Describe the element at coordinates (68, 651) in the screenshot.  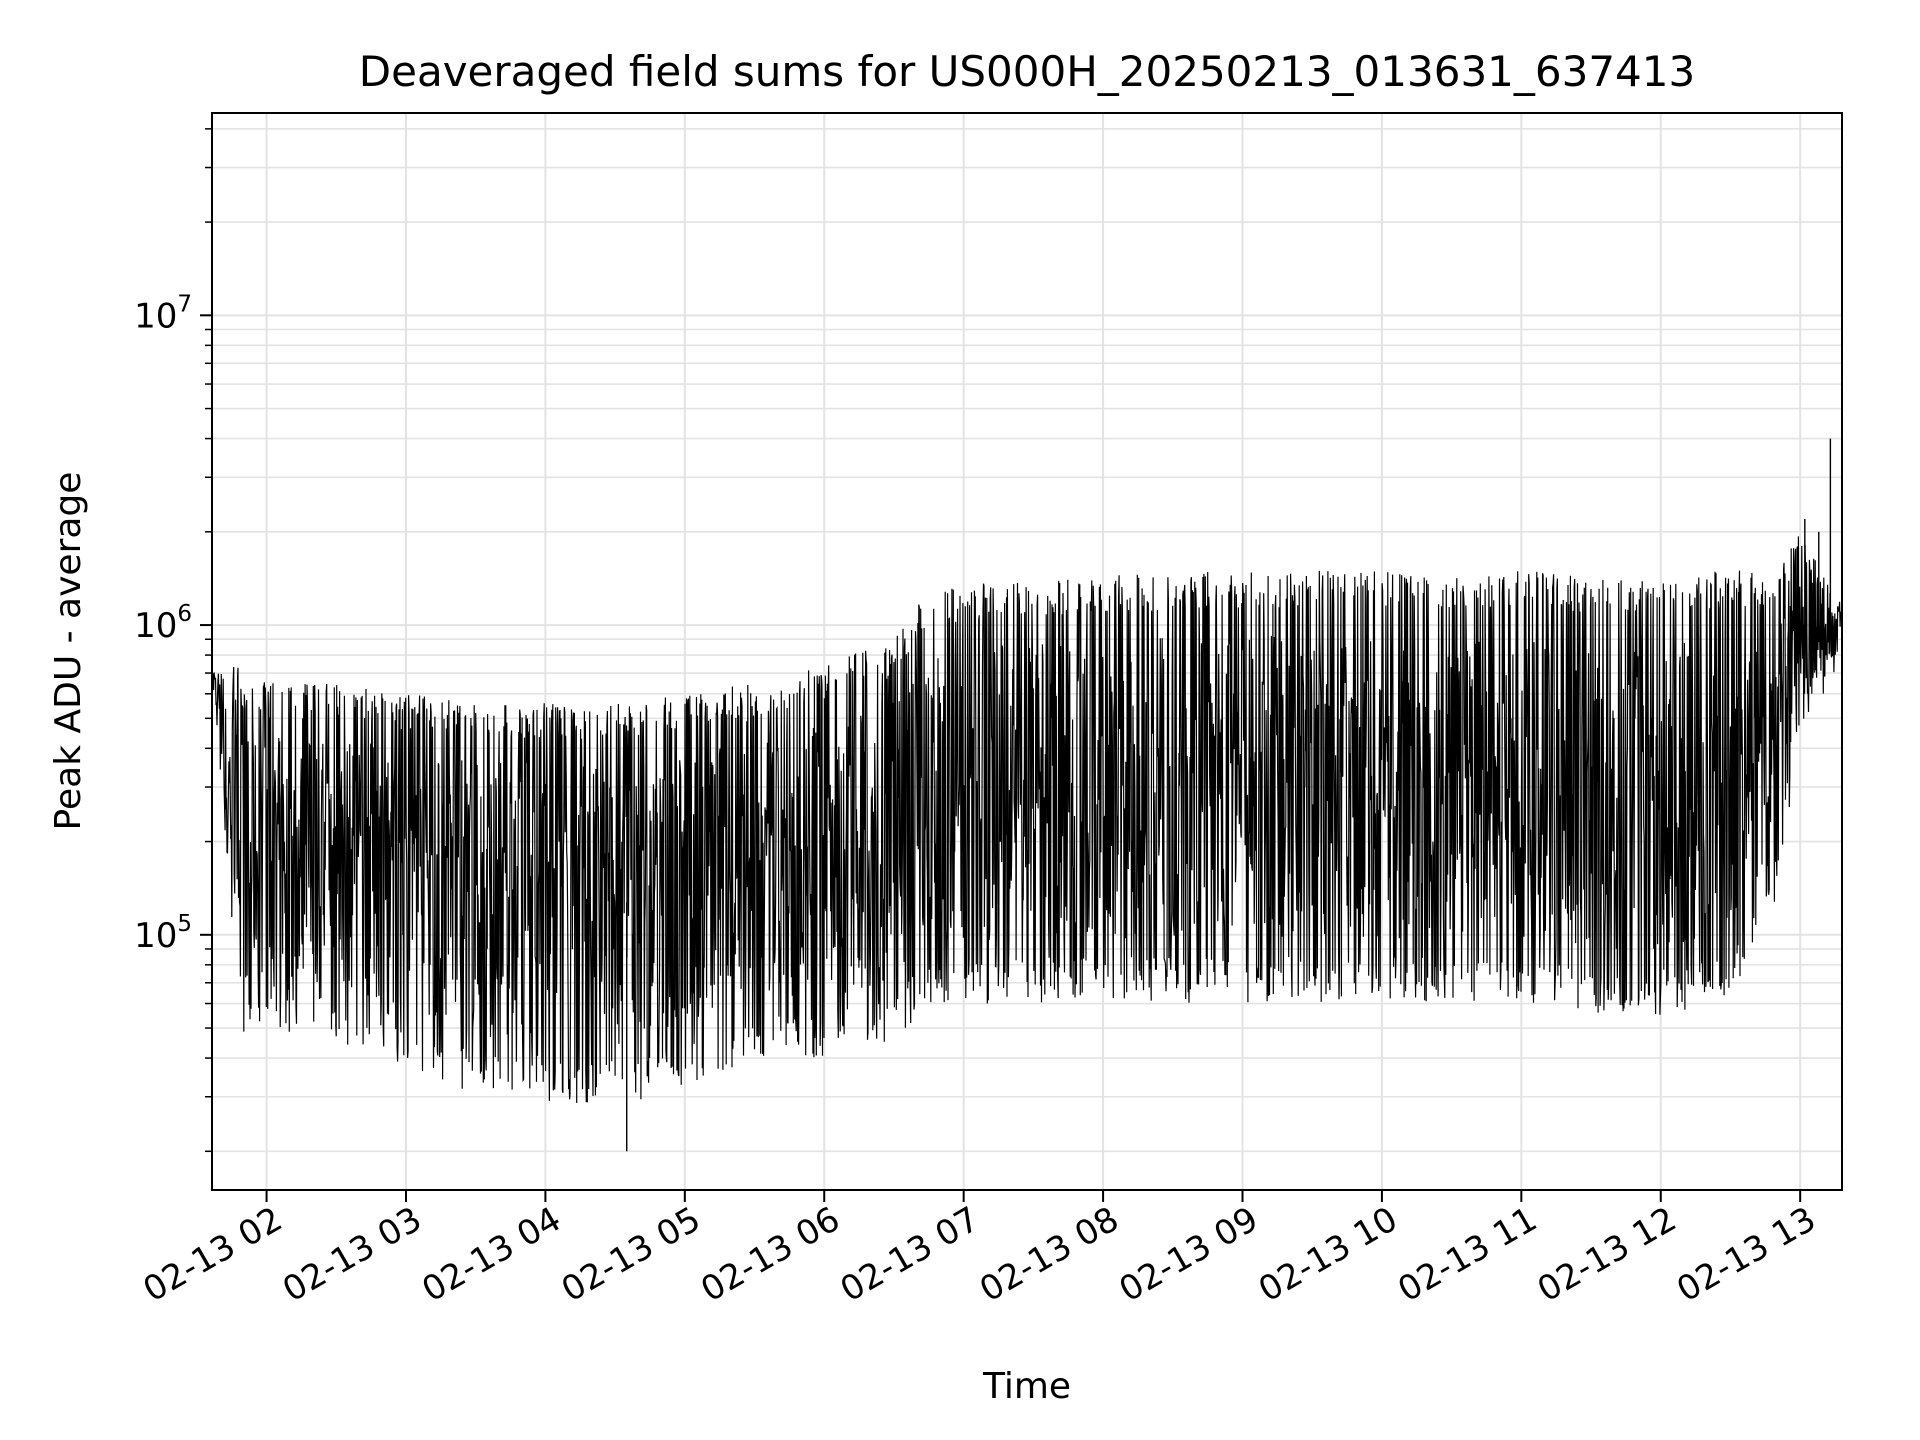
I see `y-axis-label: Peak ADU - average` at that location.